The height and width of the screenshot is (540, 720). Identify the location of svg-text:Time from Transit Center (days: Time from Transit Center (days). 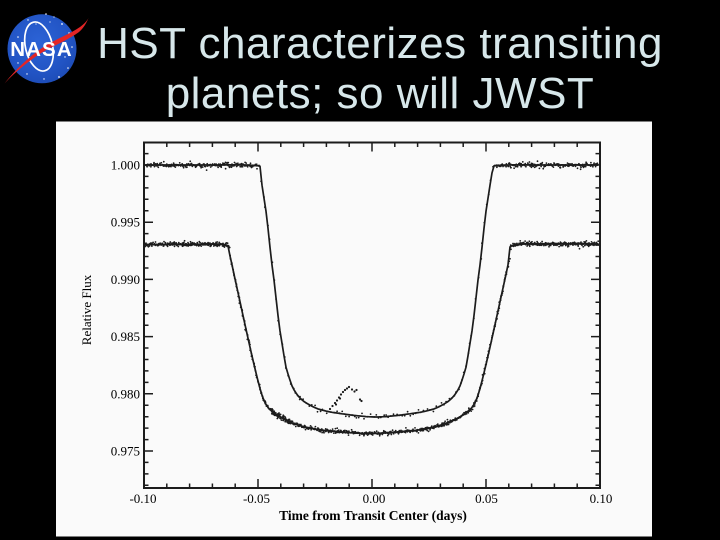
(373, 515).